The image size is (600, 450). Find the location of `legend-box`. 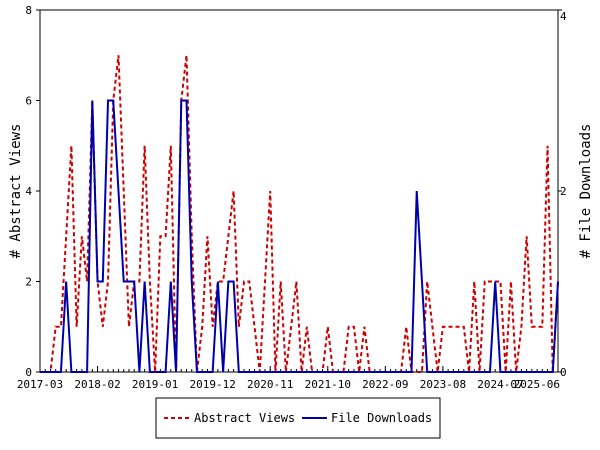

legend-box is located at coordinates (298, 418).